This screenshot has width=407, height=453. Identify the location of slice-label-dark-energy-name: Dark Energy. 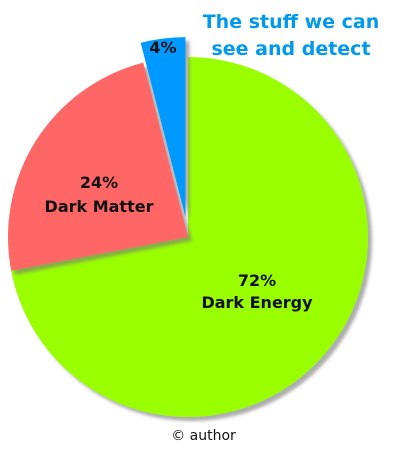
(257, 302).